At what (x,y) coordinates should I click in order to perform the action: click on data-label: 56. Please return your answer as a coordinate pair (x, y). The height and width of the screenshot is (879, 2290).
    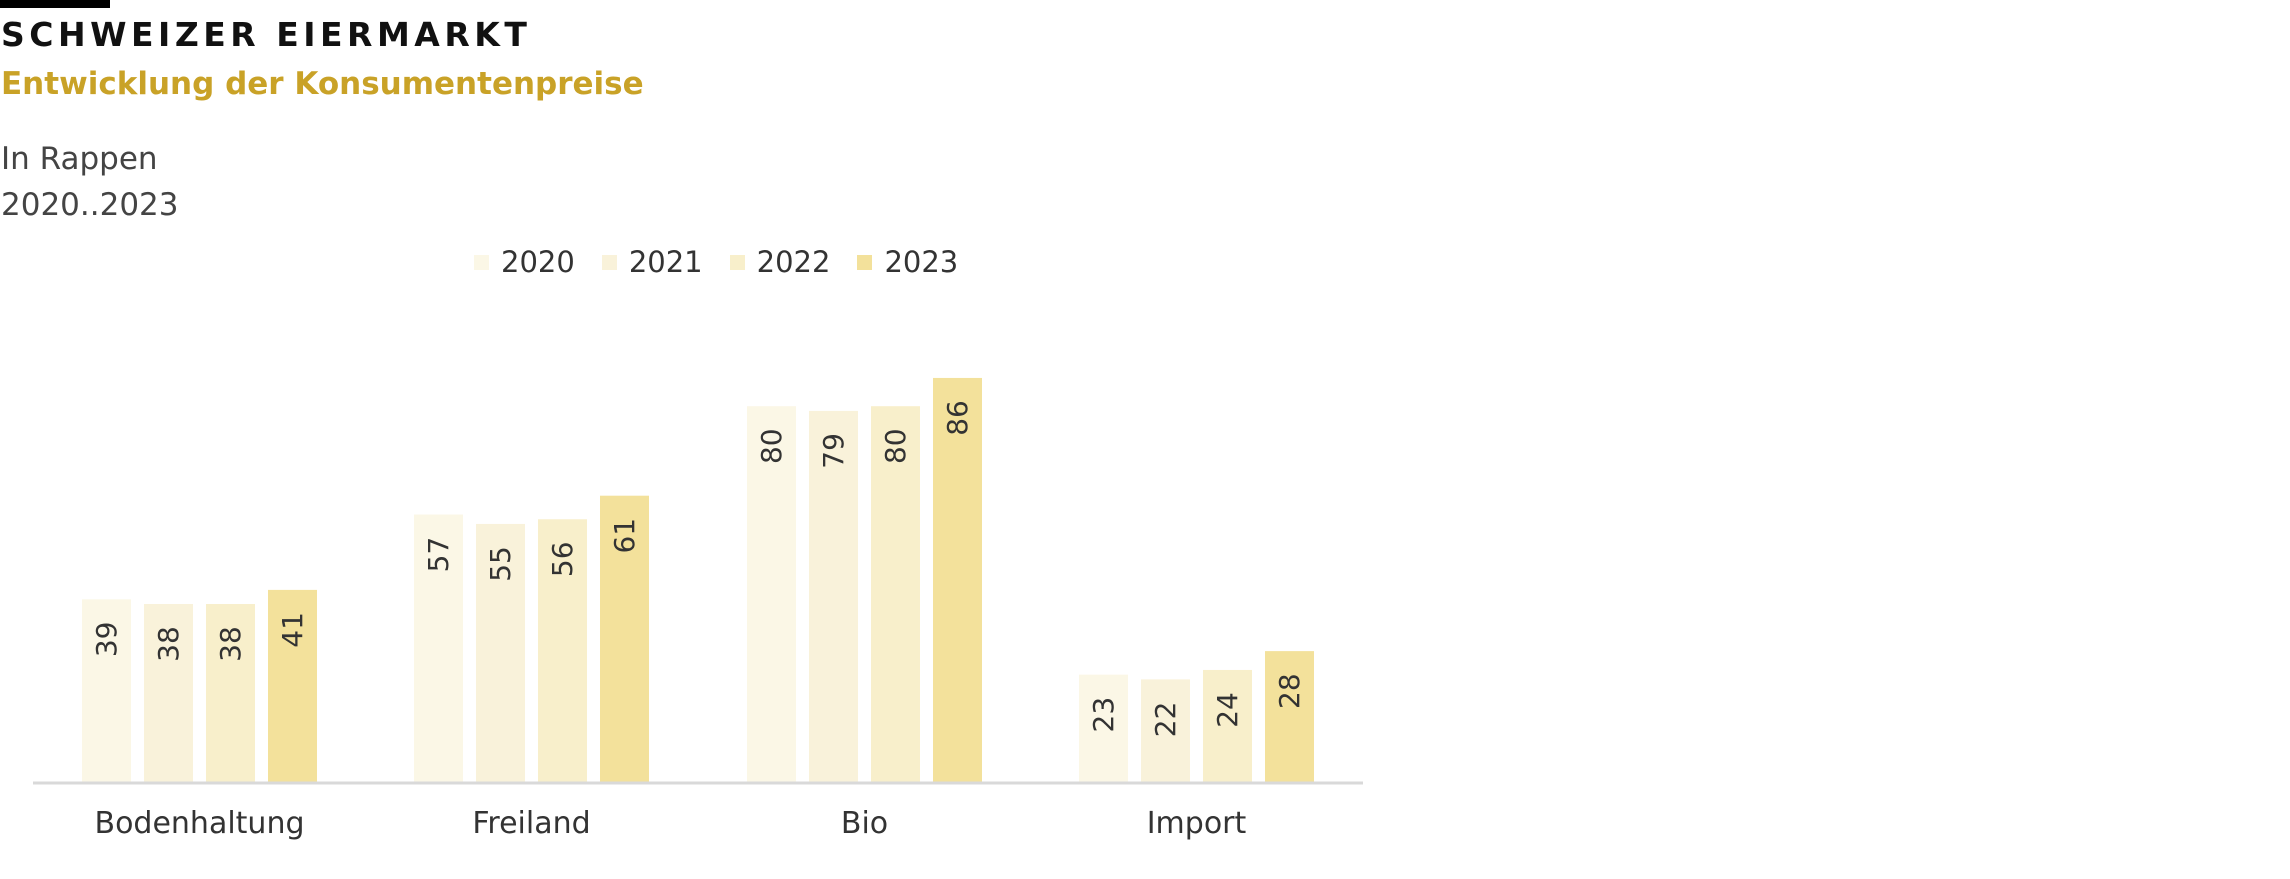
    Looking at the image, I should click on (562, 559).